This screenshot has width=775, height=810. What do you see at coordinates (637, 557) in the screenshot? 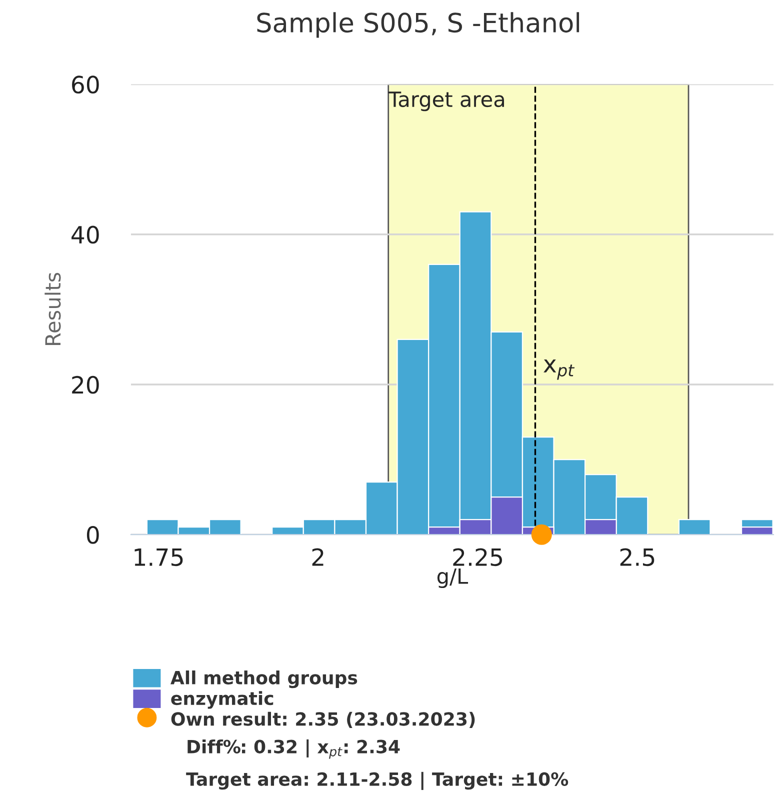
I see `x-tick-label: 2.5` at bounding box center [637, 557].